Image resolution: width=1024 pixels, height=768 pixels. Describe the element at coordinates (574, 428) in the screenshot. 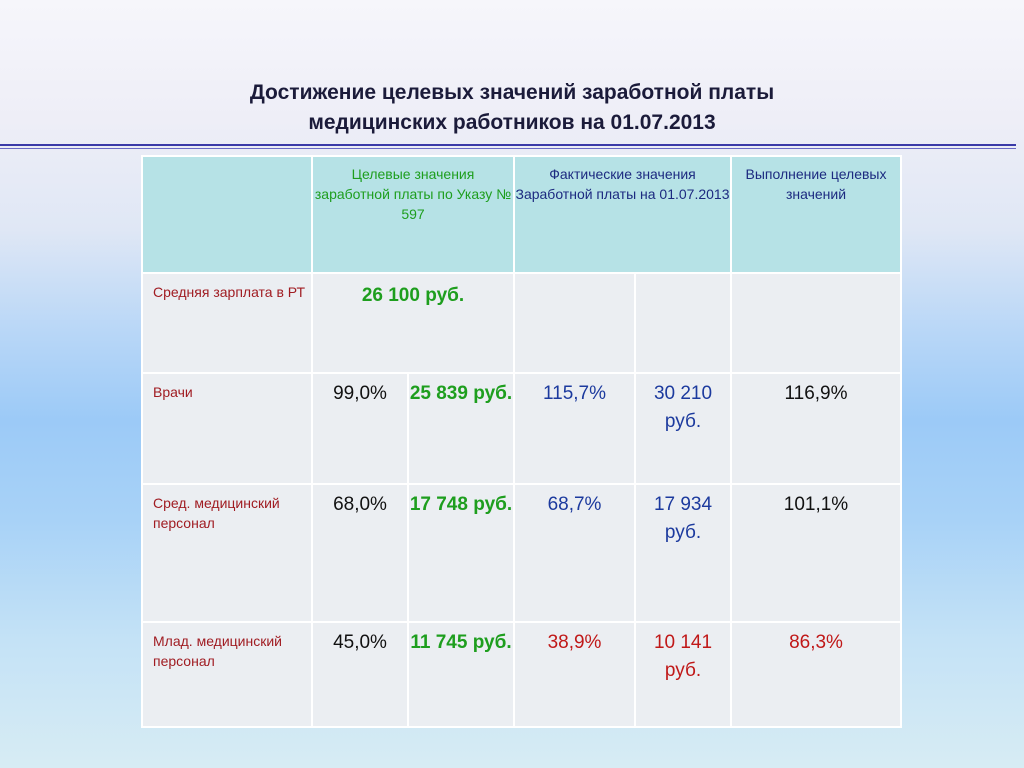

I see `doctors-actual-pct: 115,7%` at that location.